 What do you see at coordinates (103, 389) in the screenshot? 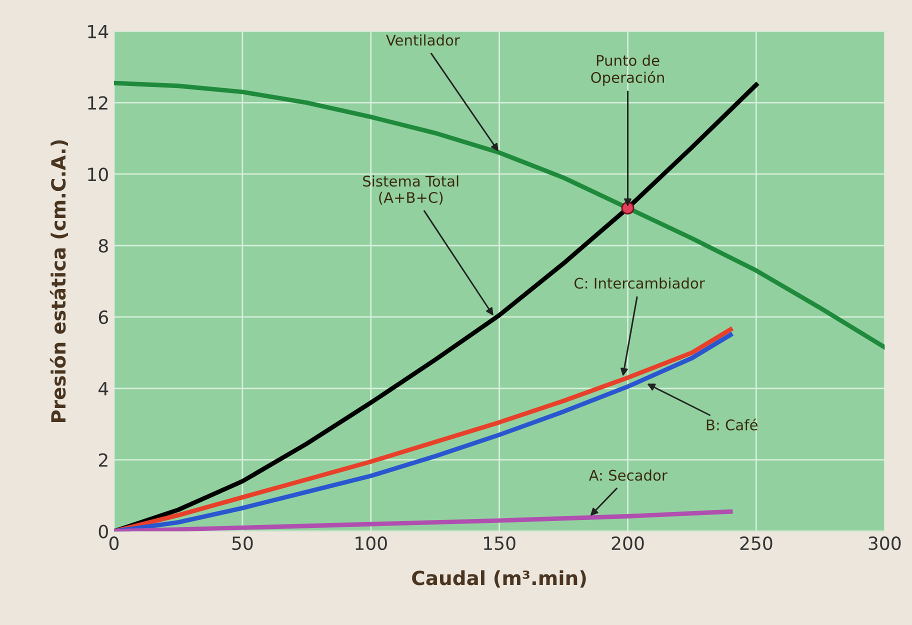
I see `y-tick-label: 4` at bounding box center [103, 389].